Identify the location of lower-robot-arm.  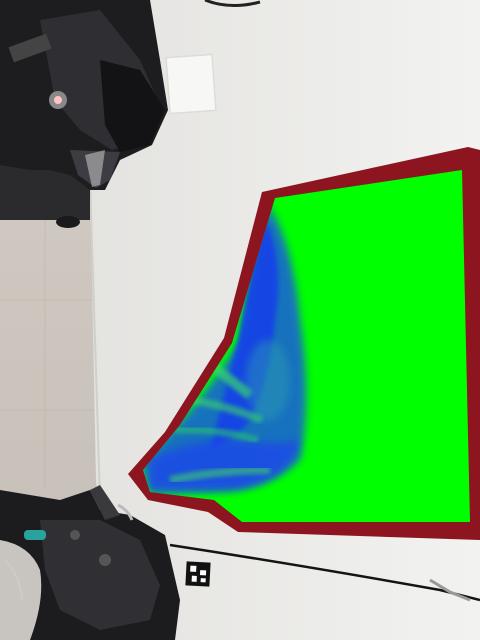
(90, 562).